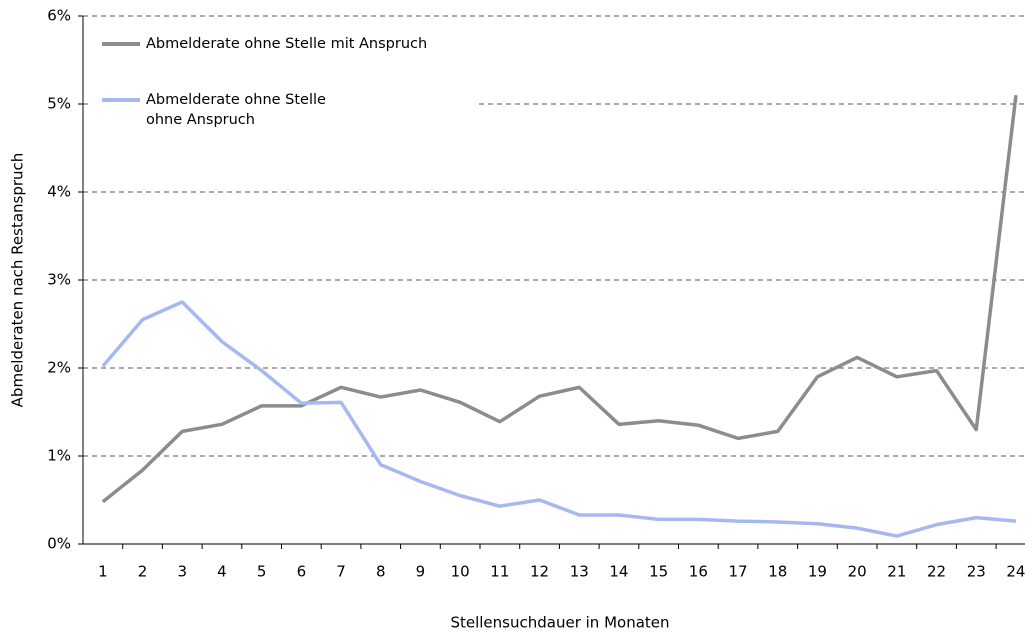 Image resolution: width=1025 pixels, height=632 pixels. I want to click on x-tick-label: 3, so click(182, 572).